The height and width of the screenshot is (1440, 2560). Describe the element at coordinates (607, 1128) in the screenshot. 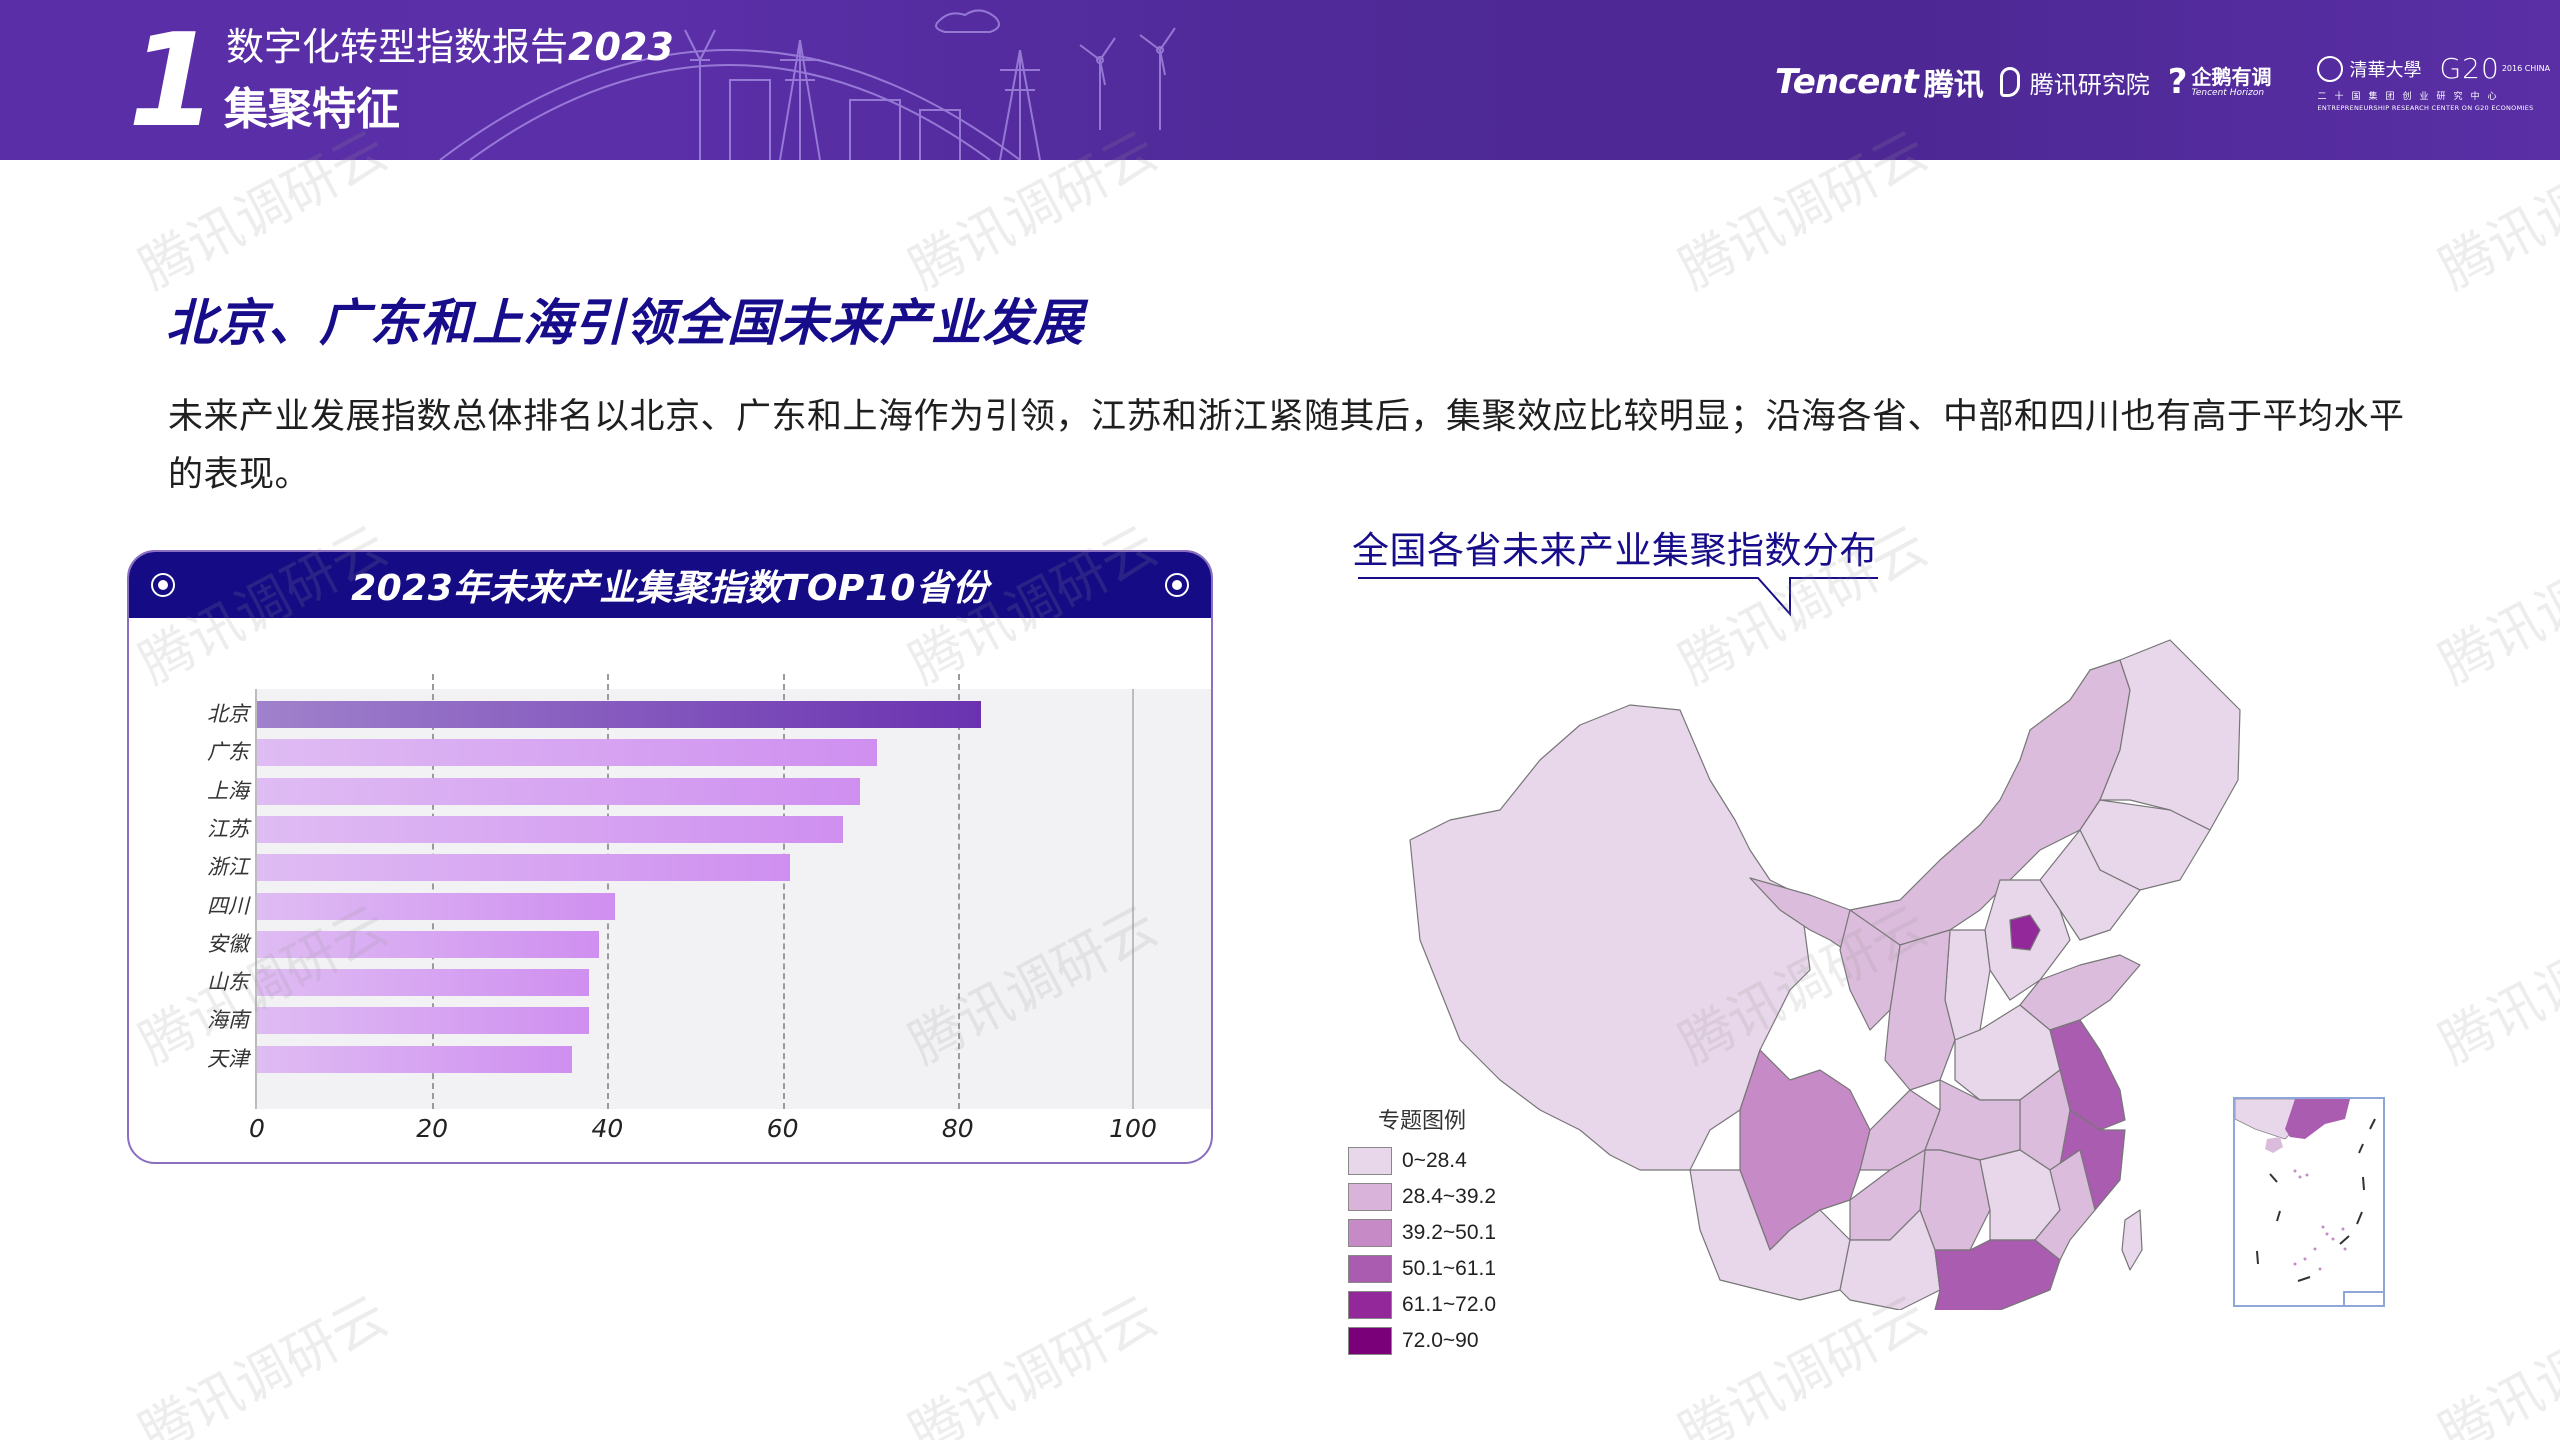

I see `x-tick-label: 40` at that location.